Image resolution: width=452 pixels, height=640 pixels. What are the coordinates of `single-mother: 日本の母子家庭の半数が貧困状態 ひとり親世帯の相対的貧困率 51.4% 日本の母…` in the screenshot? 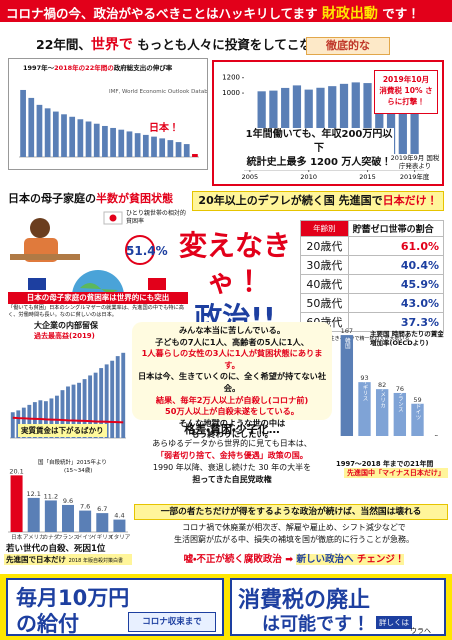 It's located at (98, 255).